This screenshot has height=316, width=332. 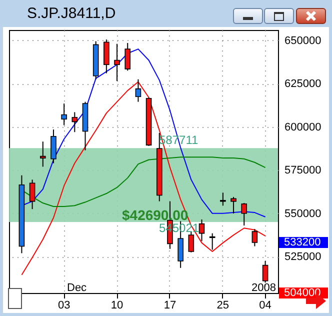 I want to click on x-tick-label: 04, so click(x=265, y=306).